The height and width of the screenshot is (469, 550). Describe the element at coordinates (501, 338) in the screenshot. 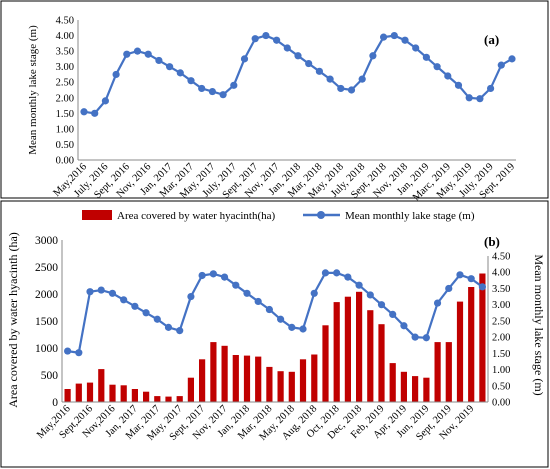

I see `panel-b-ytick-right-label: 2.00` at that location.